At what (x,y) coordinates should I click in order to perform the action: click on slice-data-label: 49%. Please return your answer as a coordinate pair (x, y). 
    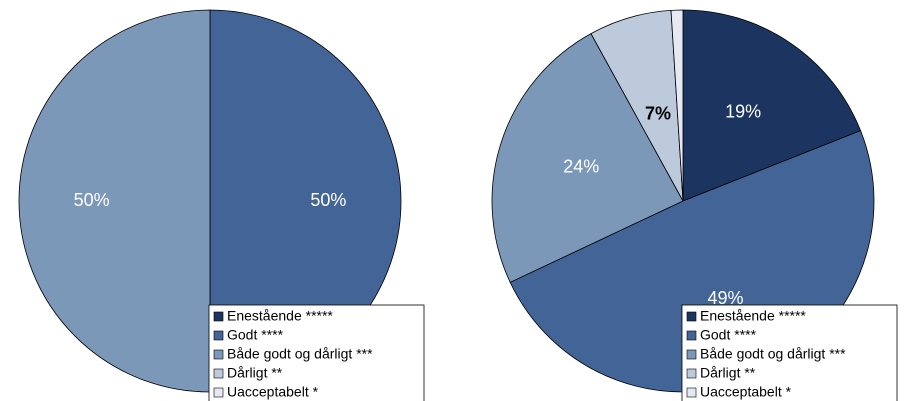
    Looking at the image, I should click on (725, 298).